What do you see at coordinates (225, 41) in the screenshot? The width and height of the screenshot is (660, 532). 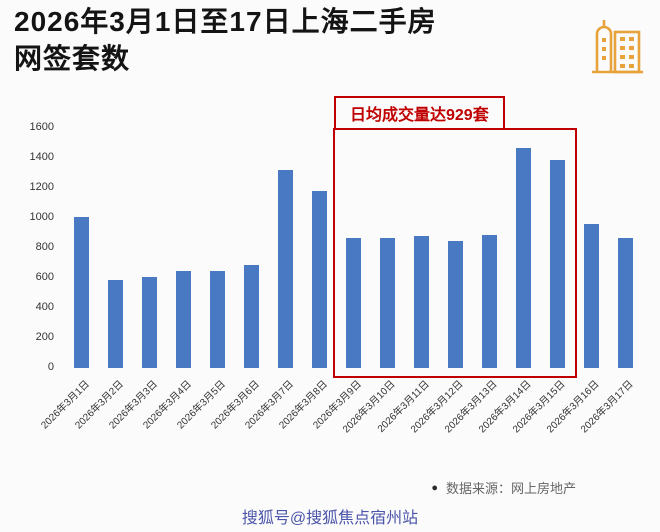 I see `page-title: 2026年3月1日至17日上海二手房 网签套数` at bounding box center [225, 41].